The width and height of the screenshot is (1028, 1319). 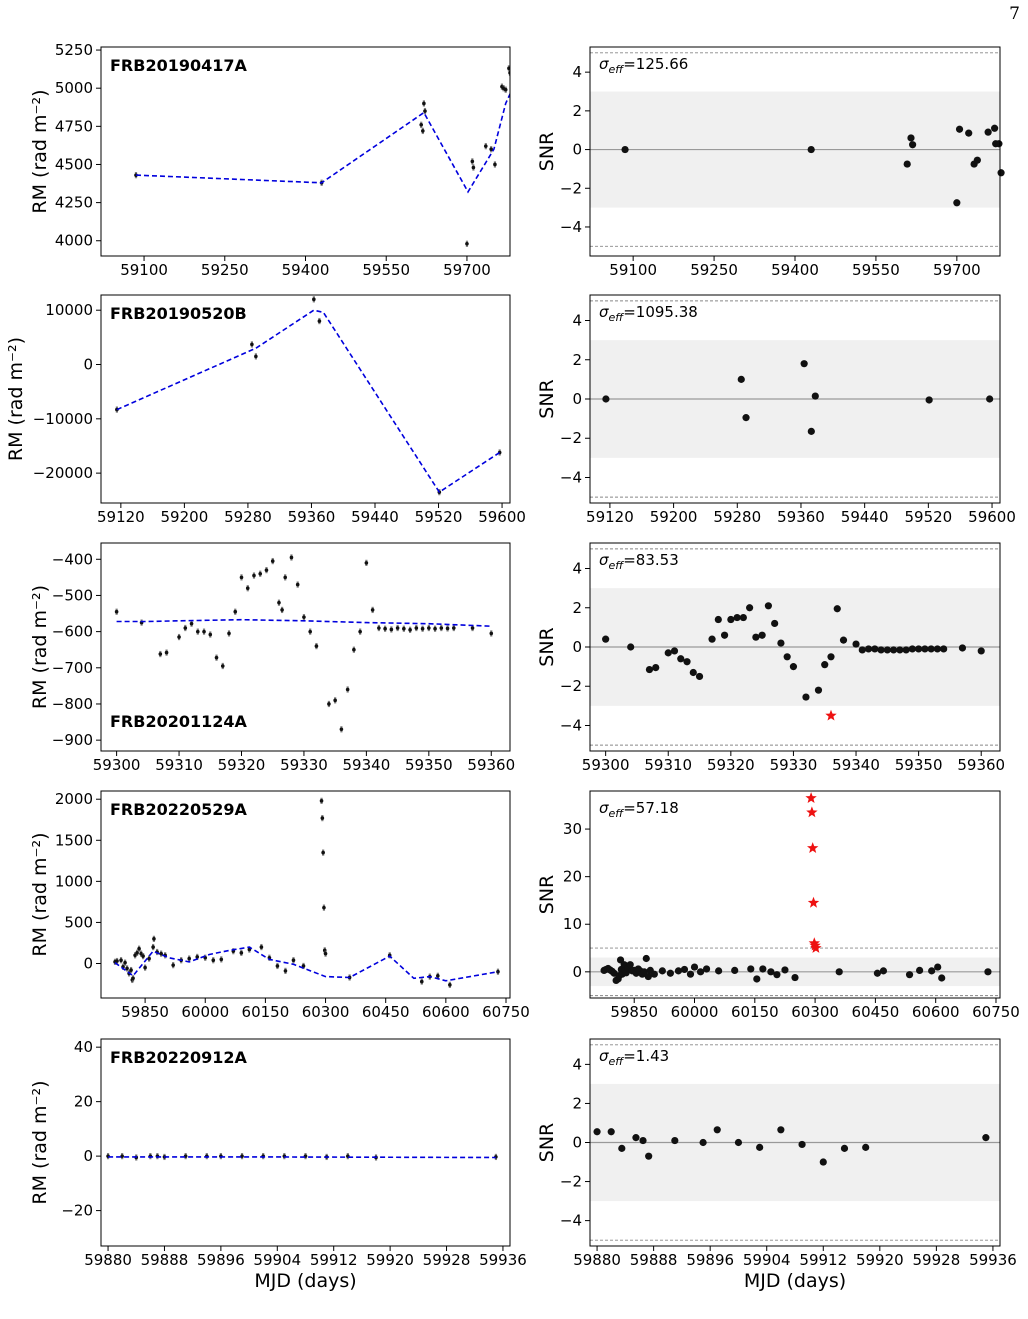 I want to click on sigma-eff: σeff=57.18, so click(x=639, y=809).